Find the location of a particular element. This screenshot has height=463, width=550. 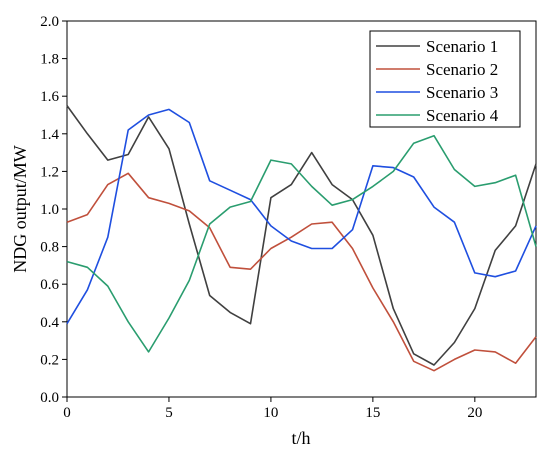

y-tick-label: 0.8 is located at coordinates (49, 248).